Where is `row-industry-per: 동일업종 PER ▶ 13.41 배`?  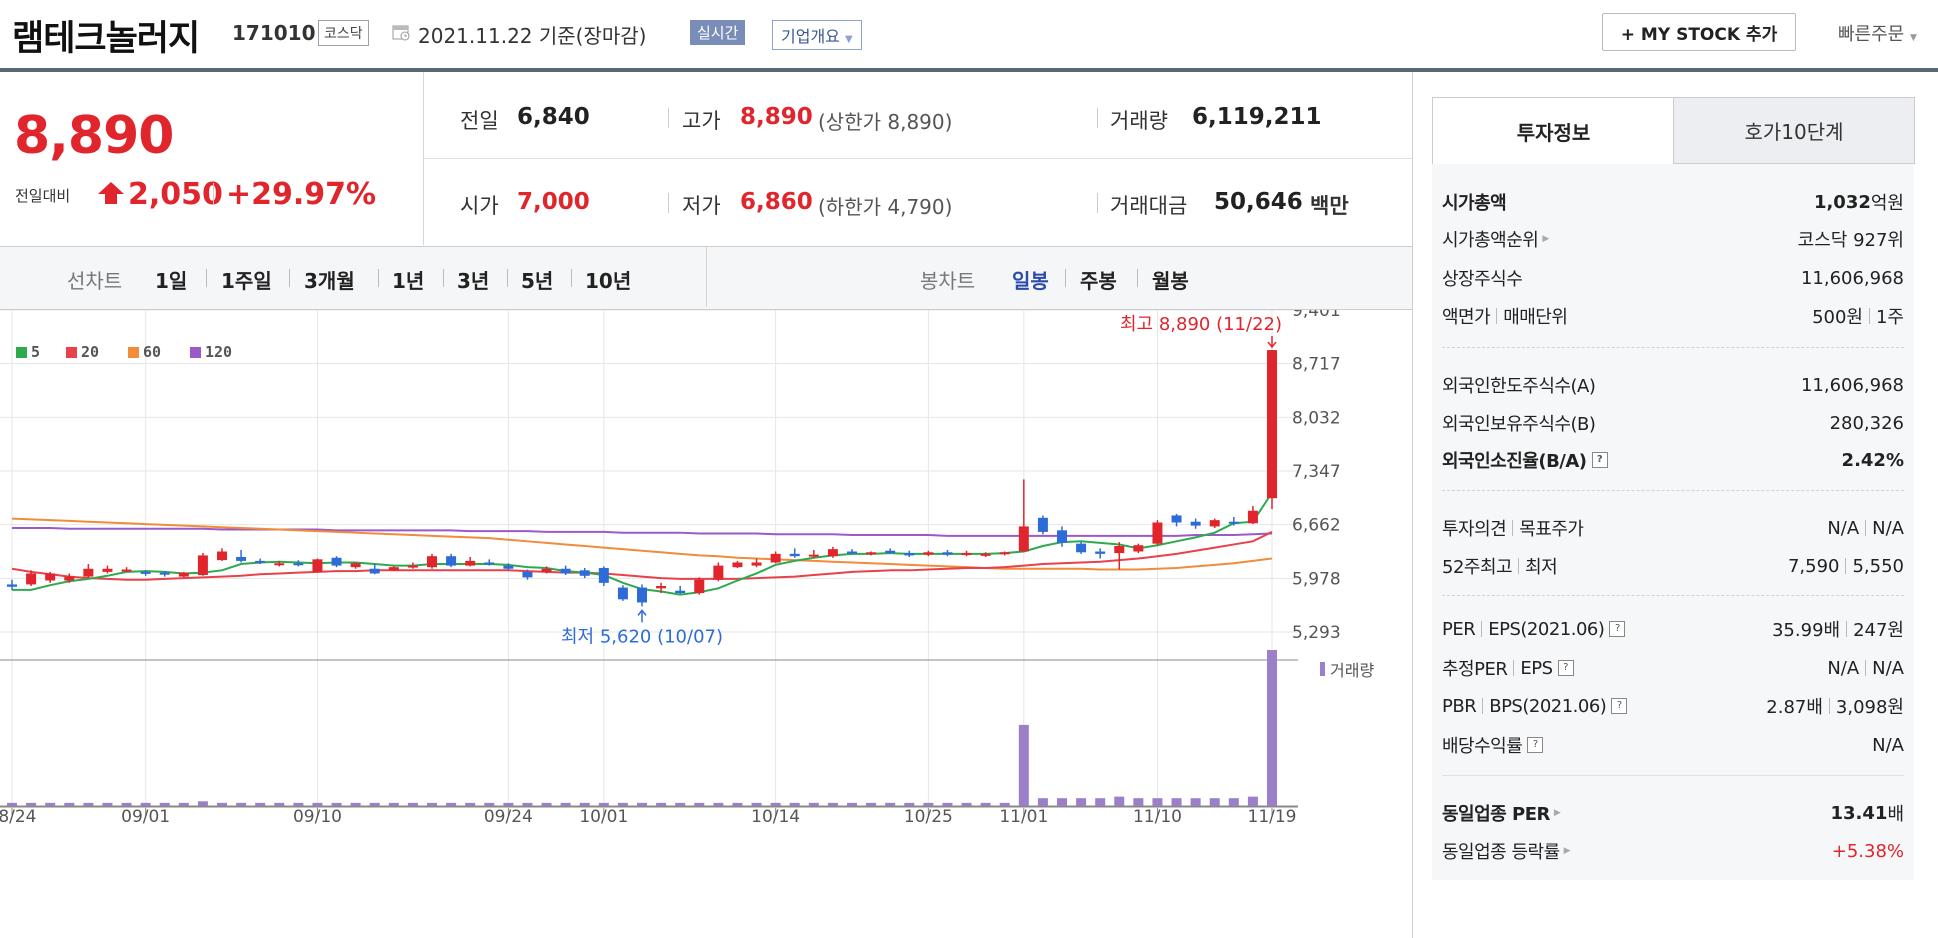 row-industry-per: 동일업종 PER ▶ 13.41 배 is located at coordinates (1673, 813).